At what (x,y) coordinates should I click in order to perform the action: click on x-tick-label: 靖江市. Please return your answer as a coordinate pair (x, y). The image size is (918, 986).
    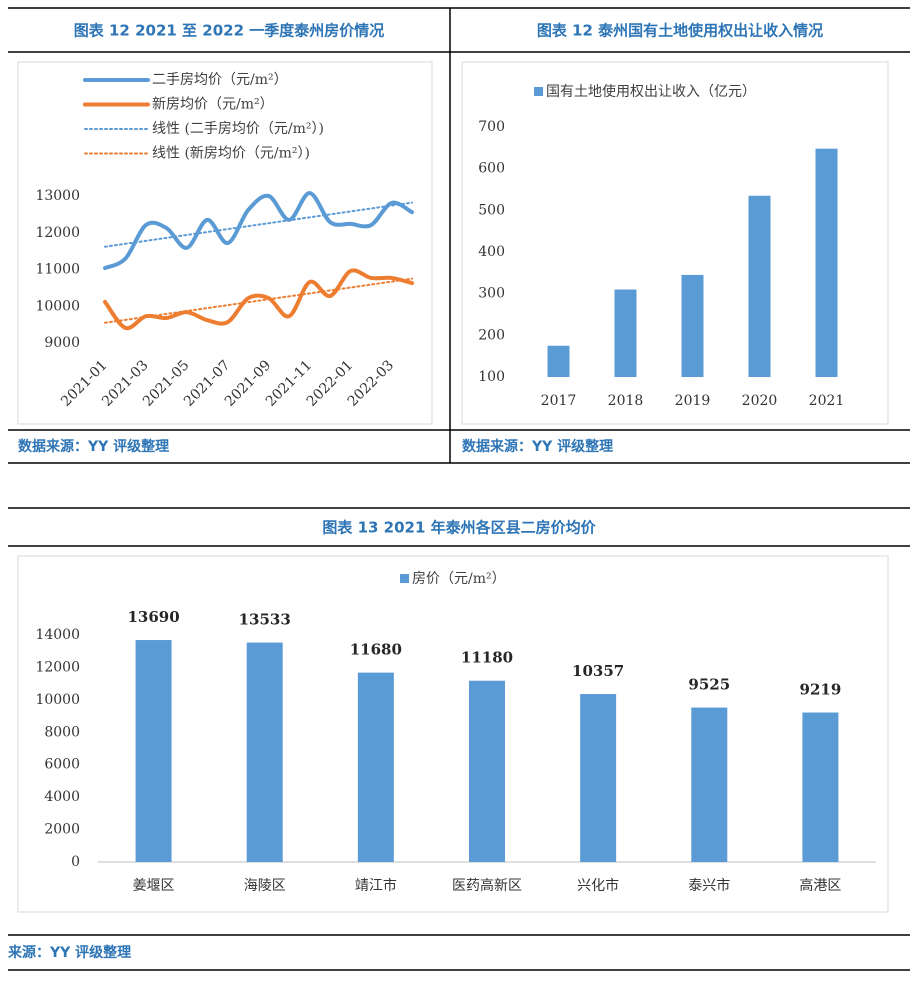
    Looking at the image, I should click on (376, 885).